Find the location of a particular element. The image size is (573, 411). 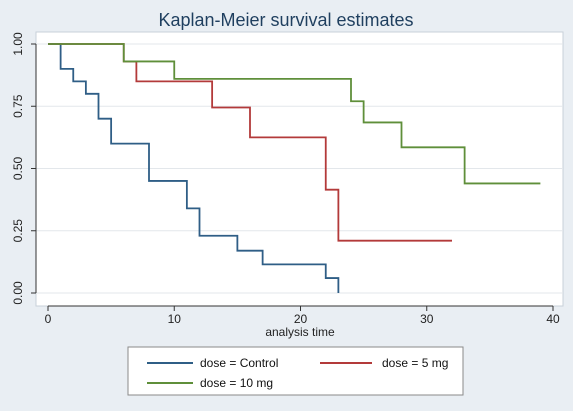

legend-label-10mg: dose = 10 mg is located at coordinates (236, 383).